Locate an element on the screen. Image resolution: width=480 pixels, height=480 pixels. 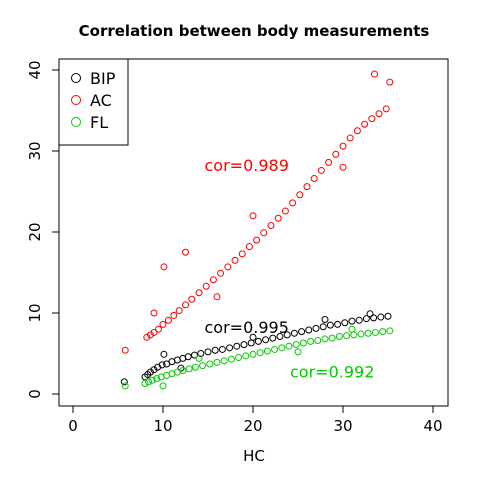
annotation-label: cor=0.989 is located at coordinates (247, 165).